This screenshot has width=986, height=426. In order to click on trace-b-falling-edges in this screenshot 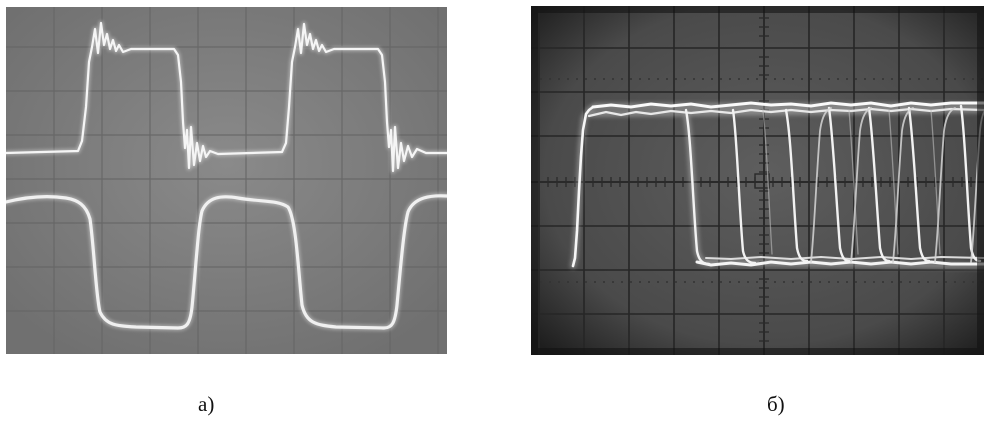, I will do `click(833, 185)`.